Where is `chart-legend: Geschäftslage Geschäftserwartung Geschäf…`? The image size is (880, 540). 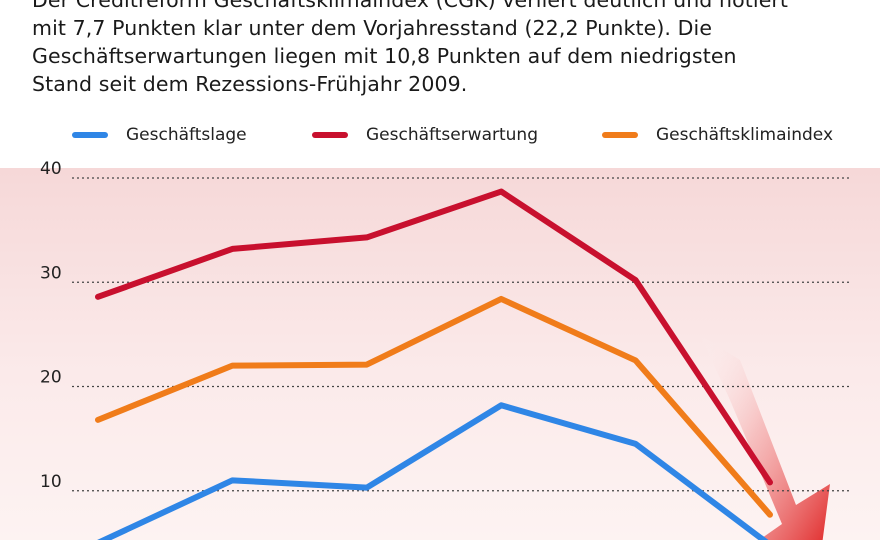 chart-legend: Geschäftslage Geschäftserwartung Geschäf… is located at coordinates (440, 140).